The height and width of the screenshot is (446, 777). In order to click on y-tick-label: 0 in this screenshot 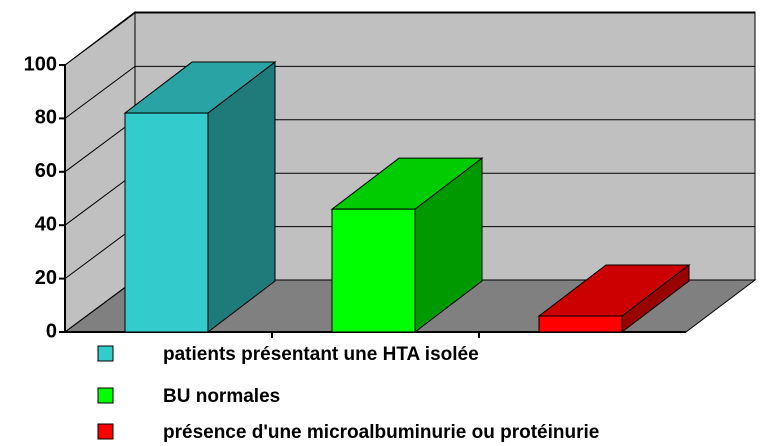, I will do `click(51, 331)`.